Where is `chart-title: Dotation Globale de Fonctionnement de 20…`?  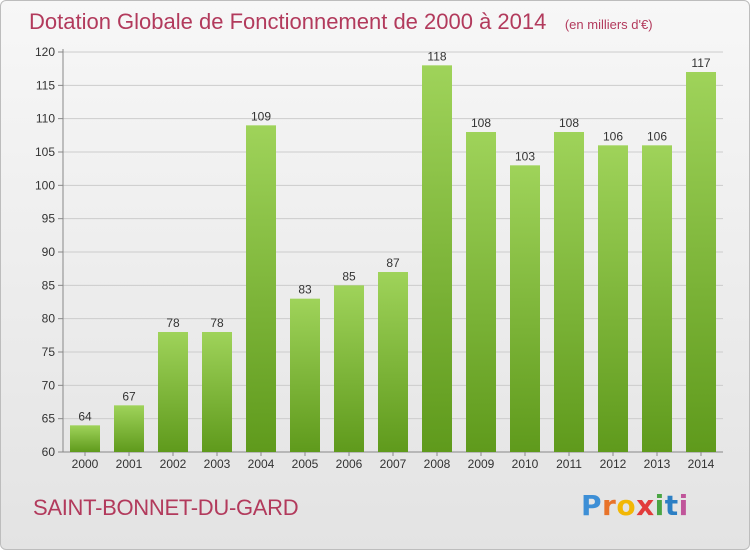
chart-title: Dotation Globale de Fonctionnement de 20… is located at coordinates (341, 22).